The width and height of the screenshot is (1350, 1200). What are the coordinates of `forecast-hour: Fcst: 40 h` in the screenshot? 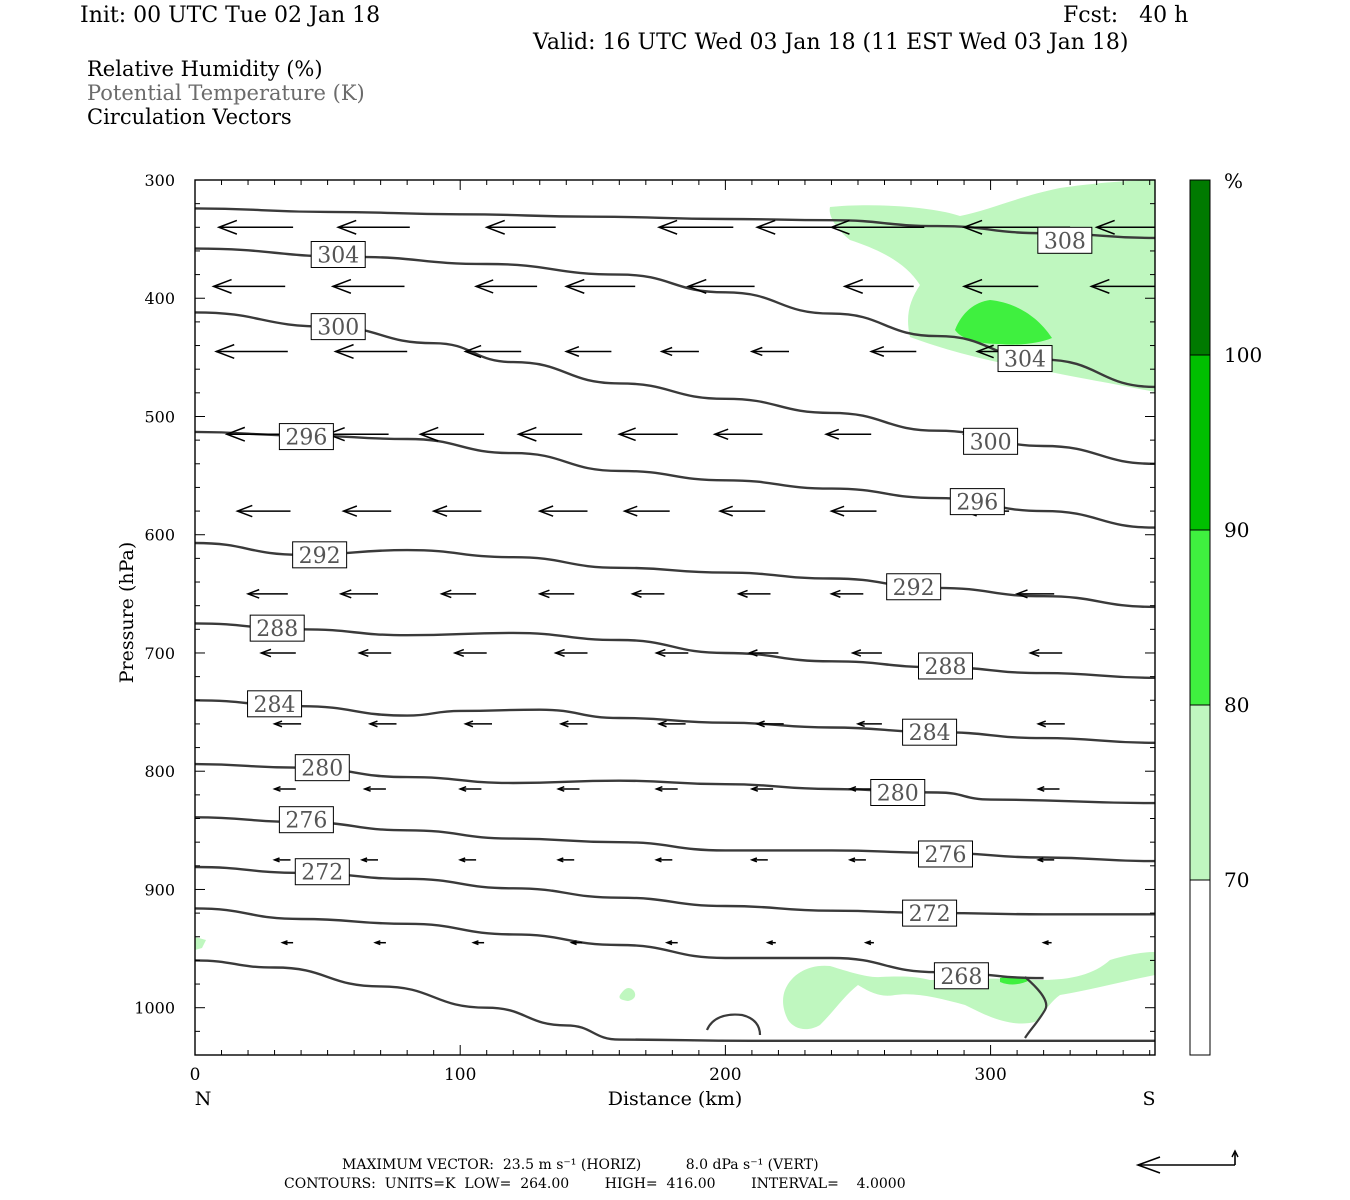 It's located at (1126, 15).